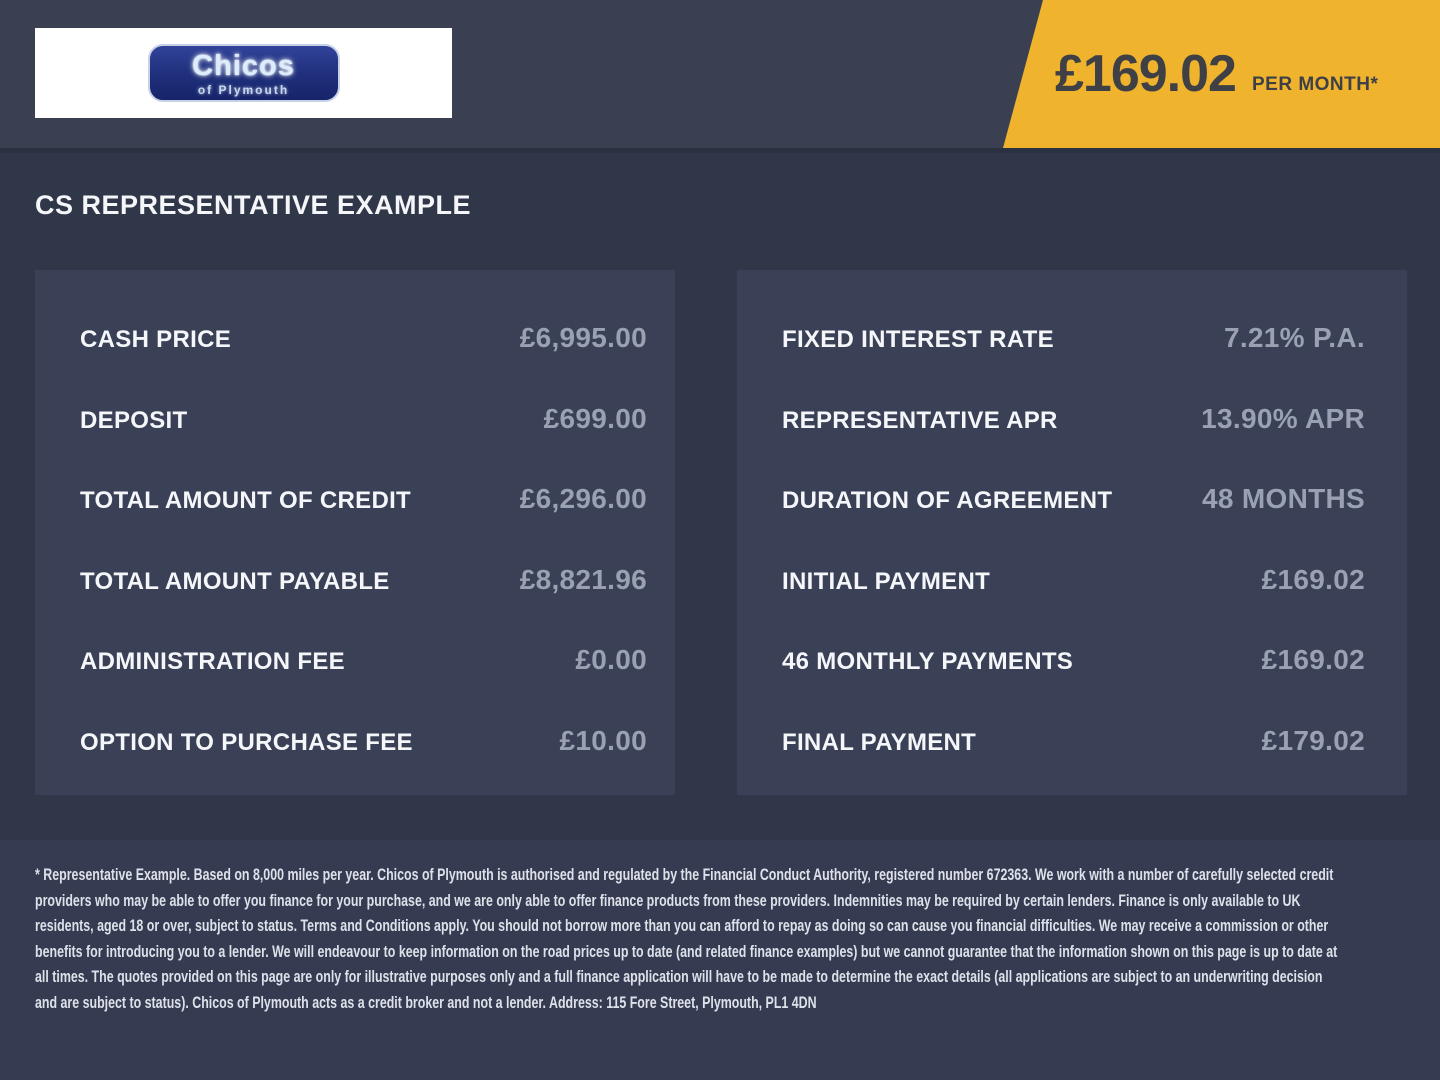 The width and height of the screenshot is (1440, 1080). I want to click on row-value: £179.02, so click(1313, 740).